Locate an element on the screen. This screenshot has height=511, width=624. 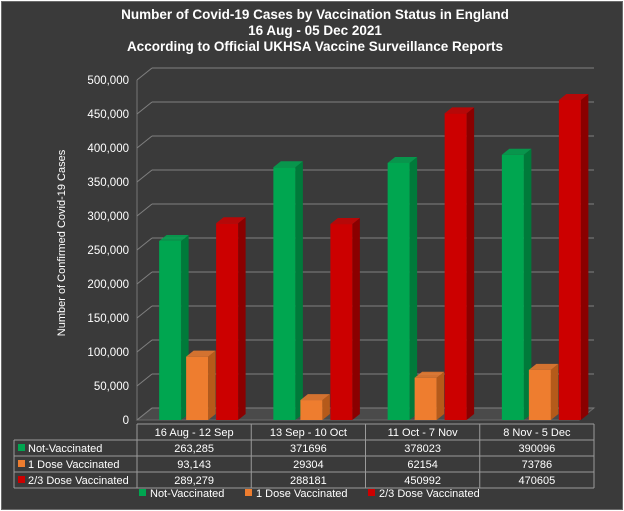
bar-2-3-dose-vaccinated-3-top is located at coordinates (573, 96).